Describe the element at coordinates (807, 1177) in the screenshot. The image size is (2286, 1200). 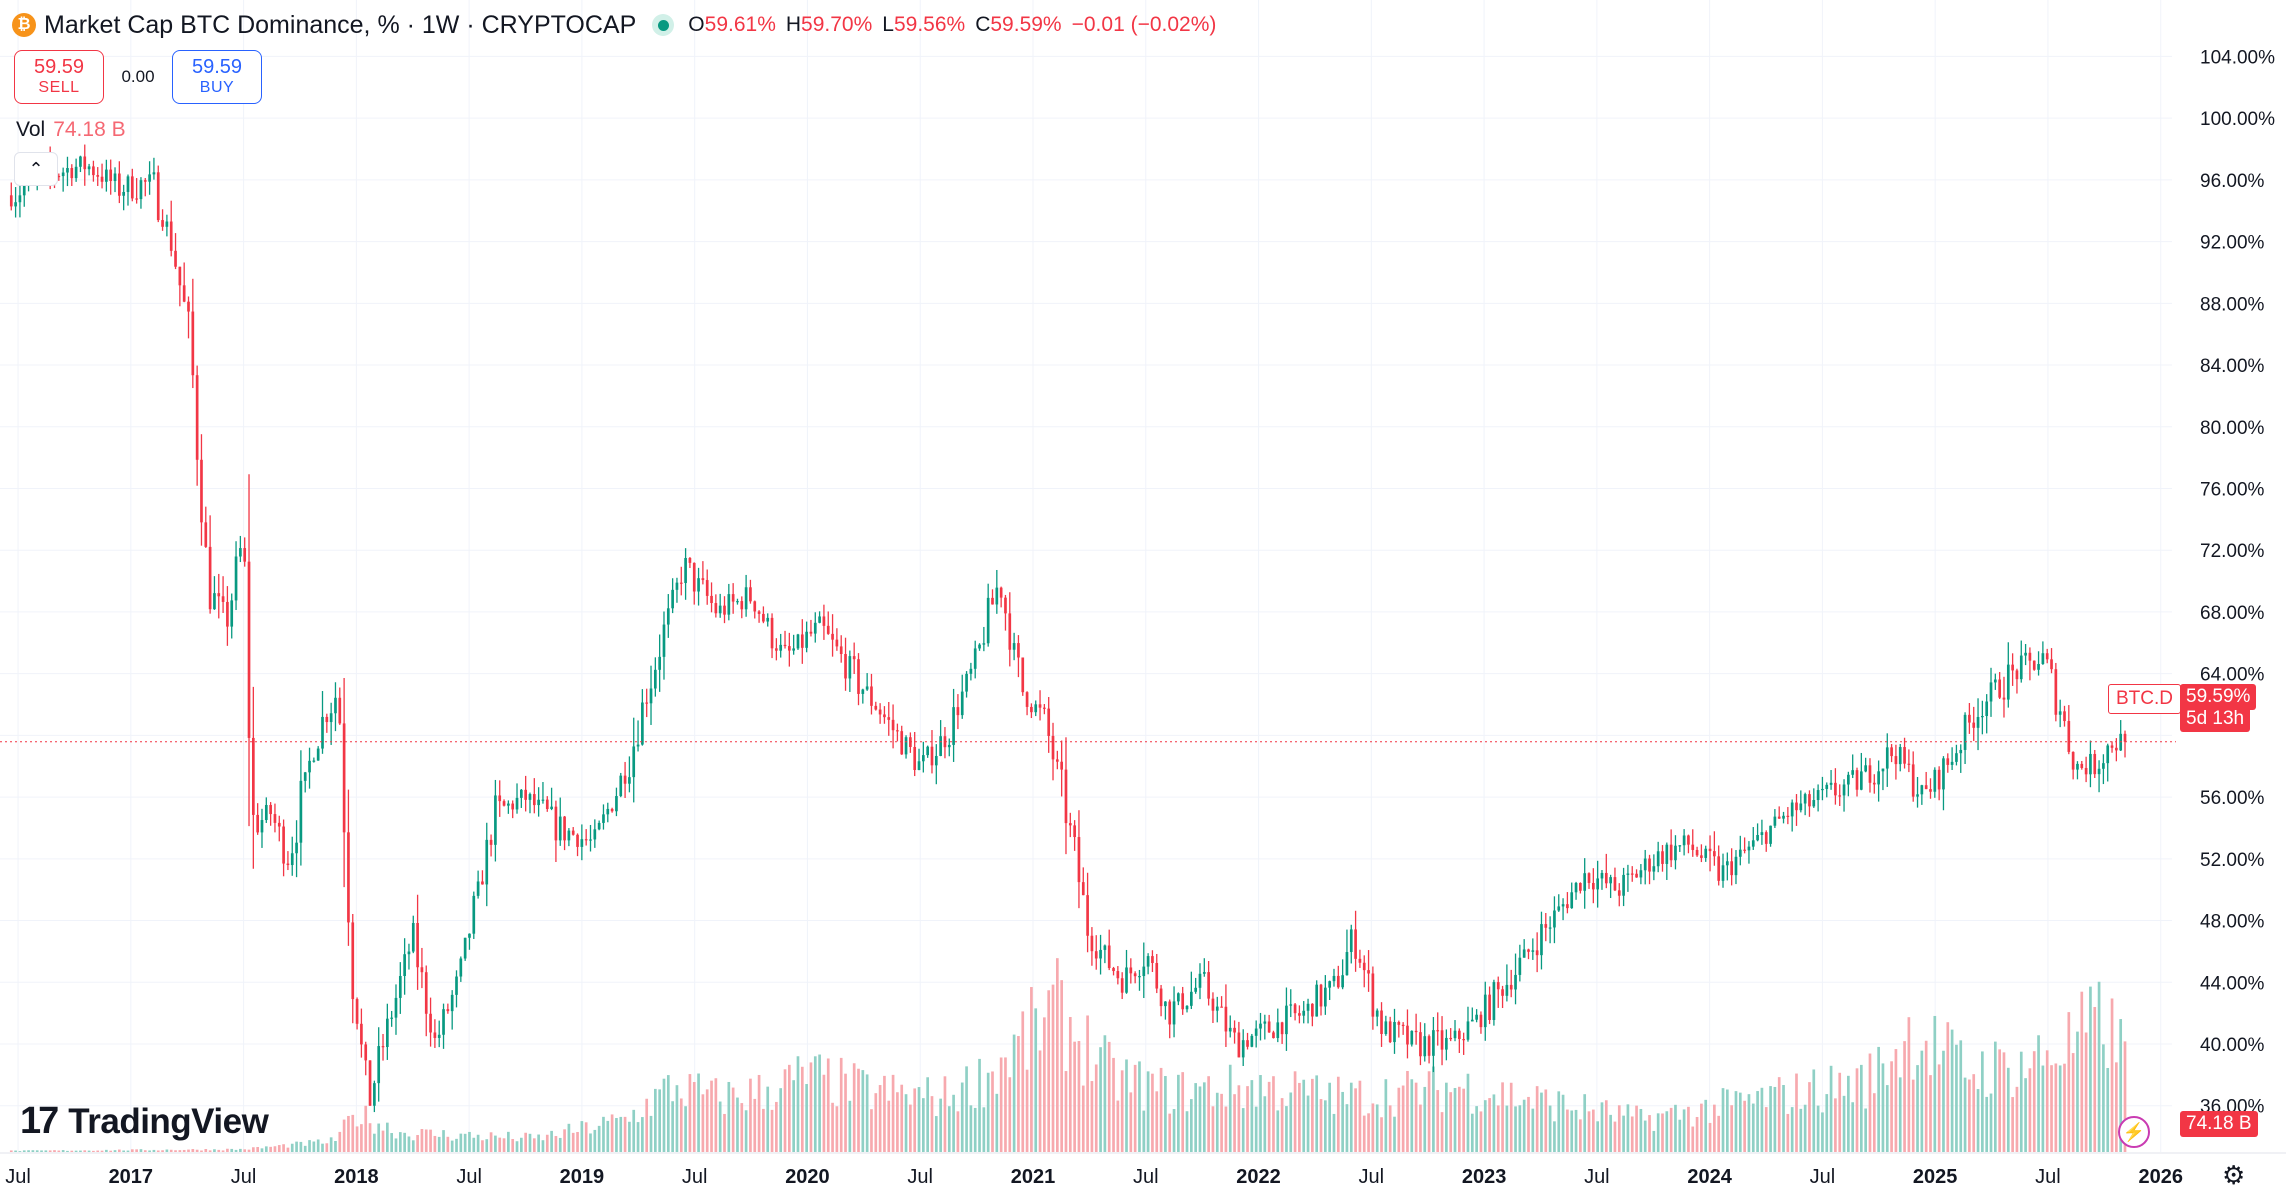
I see `x-tick-label: 2020` at that location.